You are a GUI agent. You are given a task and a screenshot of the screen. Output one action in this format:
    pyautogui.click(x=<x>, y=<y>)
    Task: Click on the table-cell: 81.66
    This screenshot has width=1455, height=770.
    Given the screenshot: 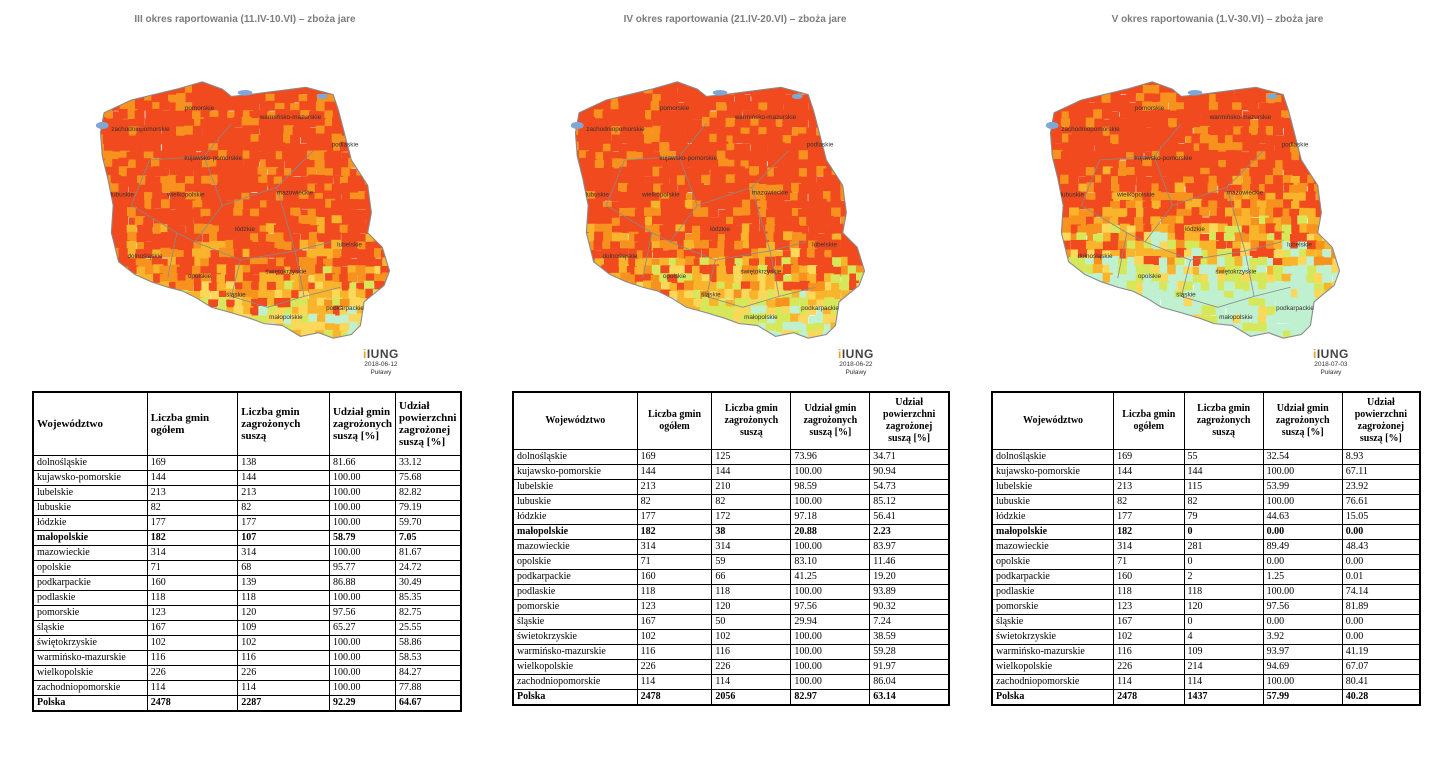 What is the action you would take?
    pyautogui.click(x=362, y=463)
    